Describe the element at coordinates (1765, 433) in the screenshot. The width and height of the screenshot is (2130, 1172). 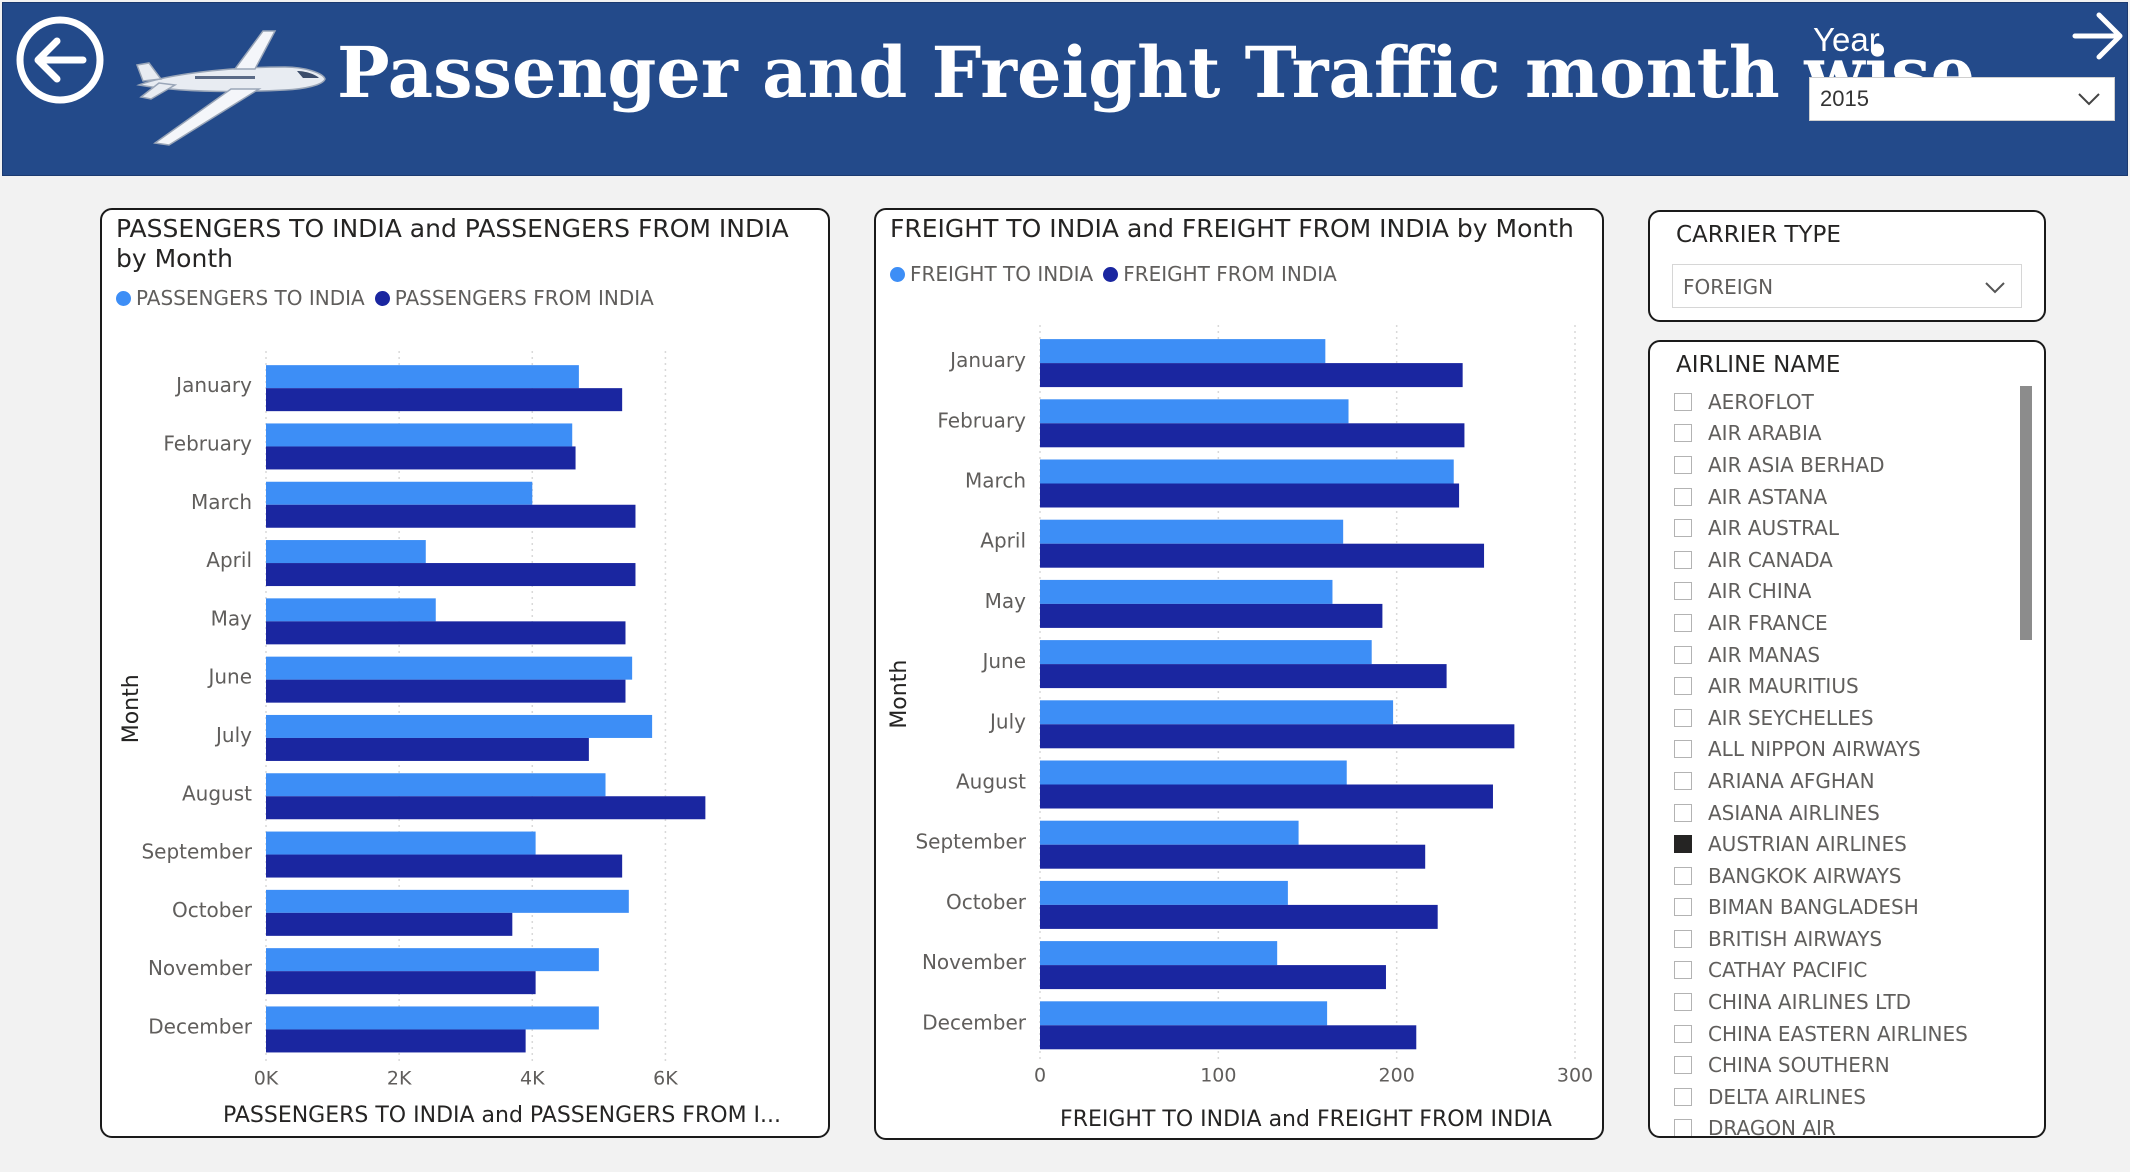
I see `airline-label: AIR ARABIA` at that location.